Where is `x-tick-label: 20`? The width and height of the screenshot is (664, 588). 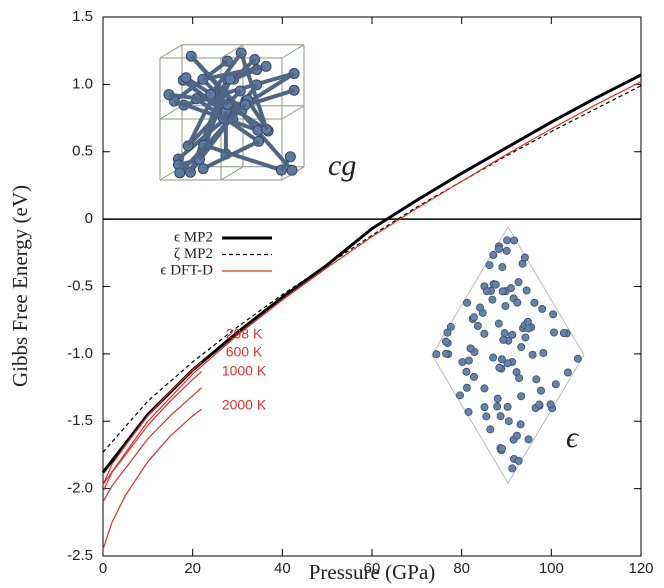
x-tick-label: 20 is located at coordinates (192, 568).